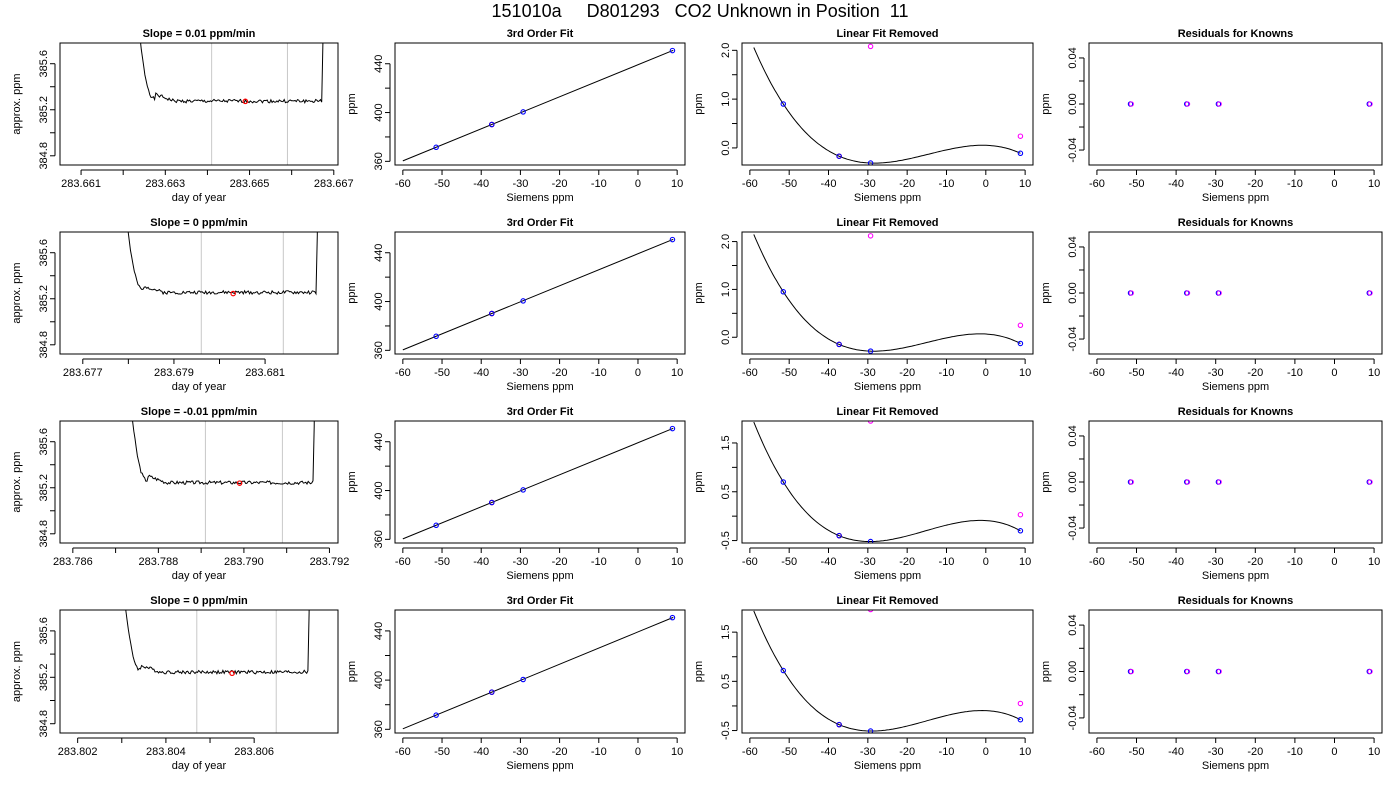 The width and height of the screenshot is (1400, 800). I want to click on x-tick-label: -30, so click(1216, 184).